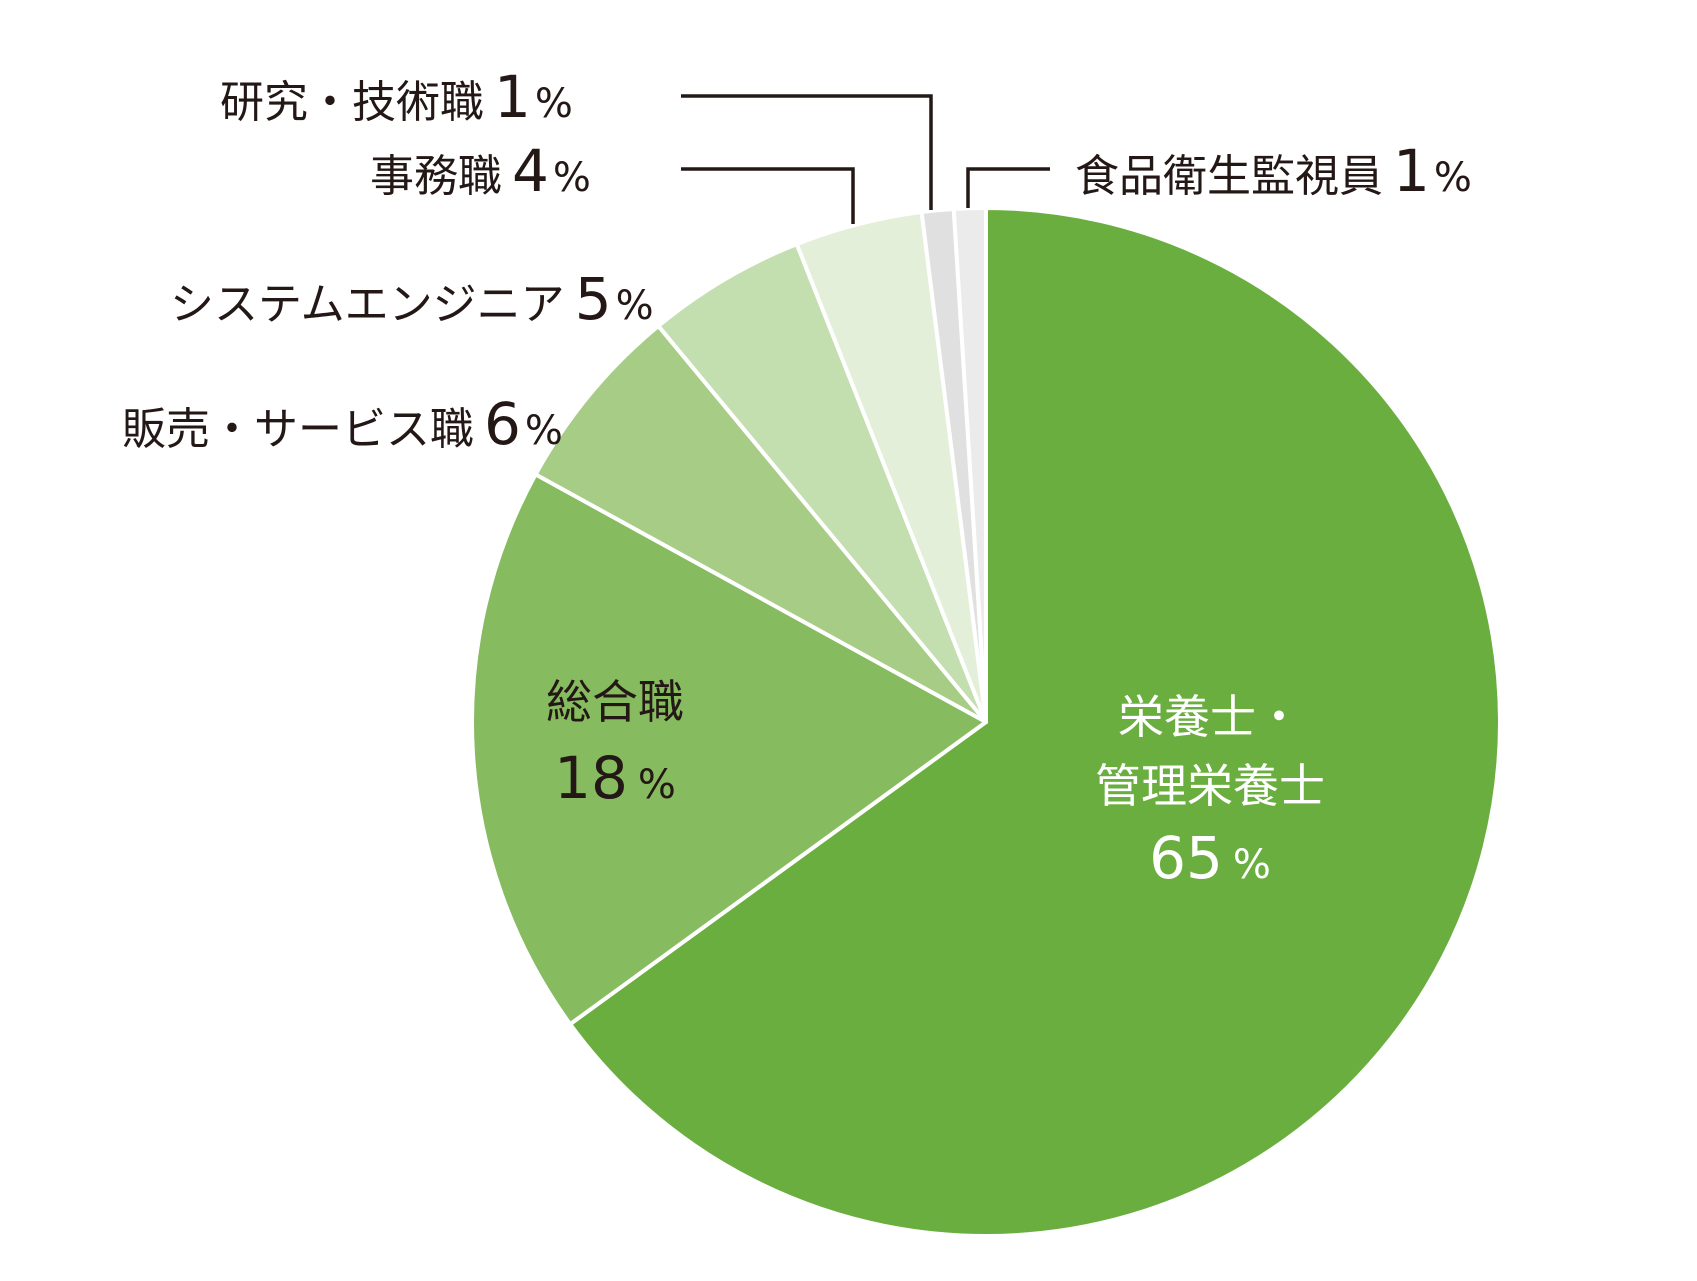 This screenshot has width=1697, height=1281. I want to click on label-system: システムエンジニア 5%, so click(412, 299).